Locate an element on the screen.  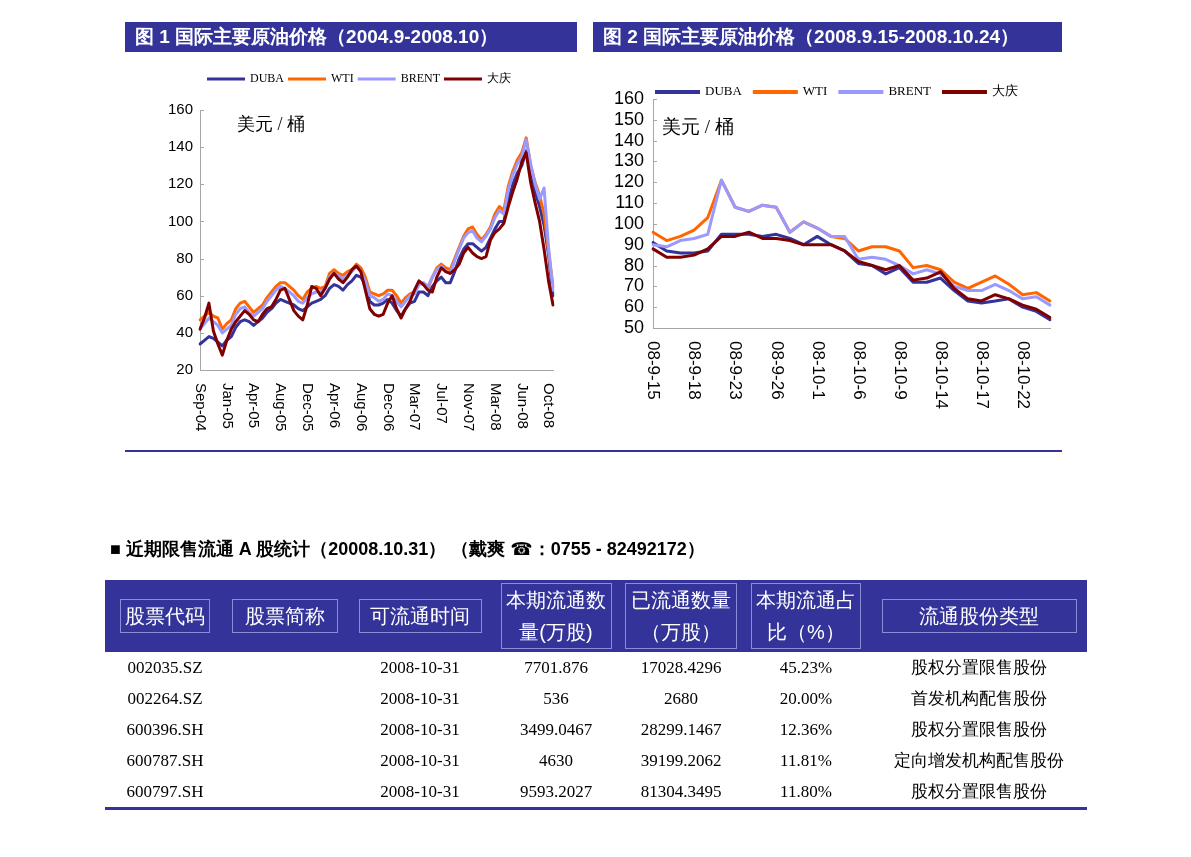
text: 3499.0467 is located at coordinates (556, 729).